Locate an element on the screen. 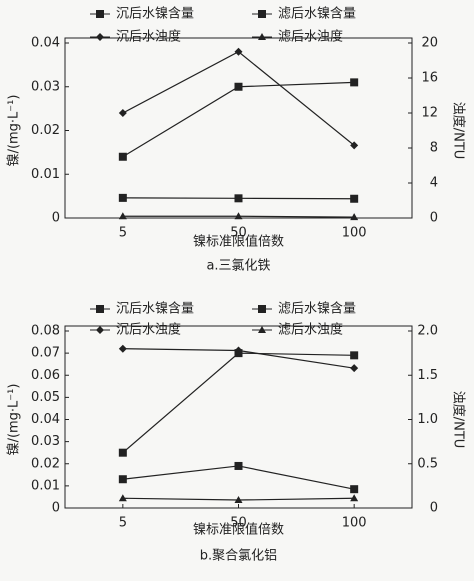 The width and height of the screenshot is (474, 581). y2-tick-label: 12 is located at coordinates (429, 113).